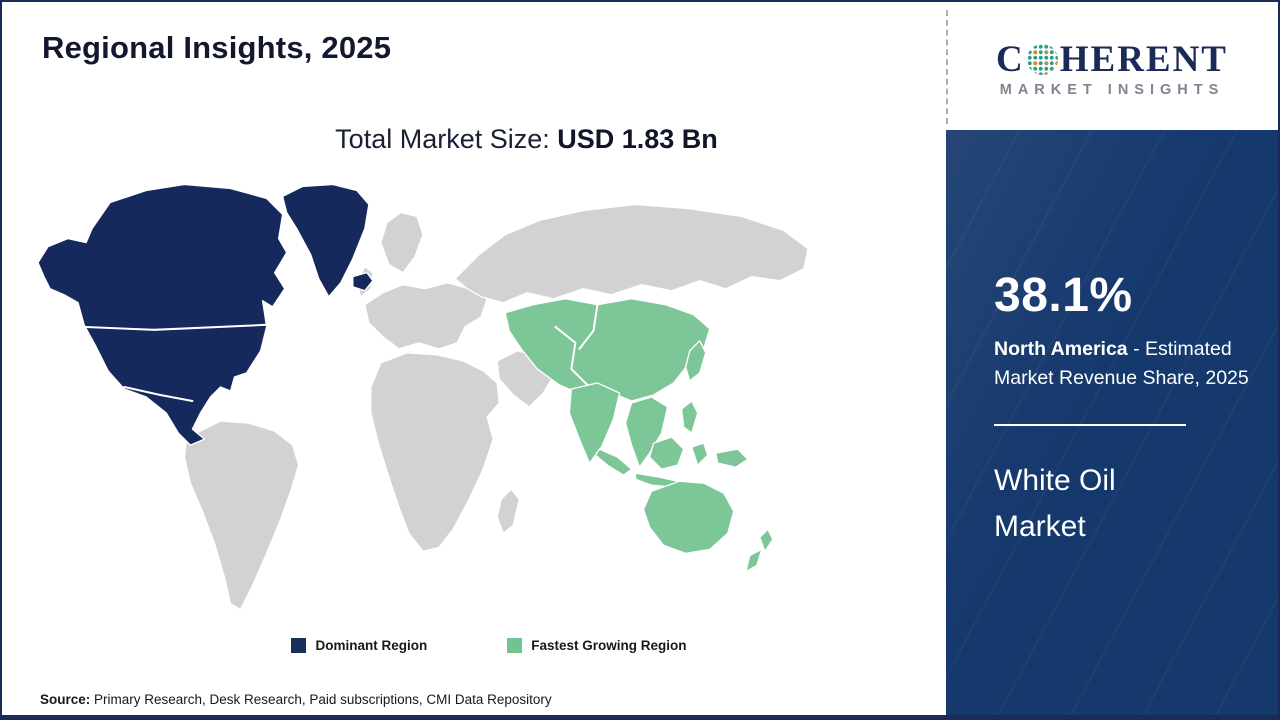  What do you see at coordinates (759, 550) in the screenshot?
I see `map-region-new-zealand` at bounding box center [759, 550].